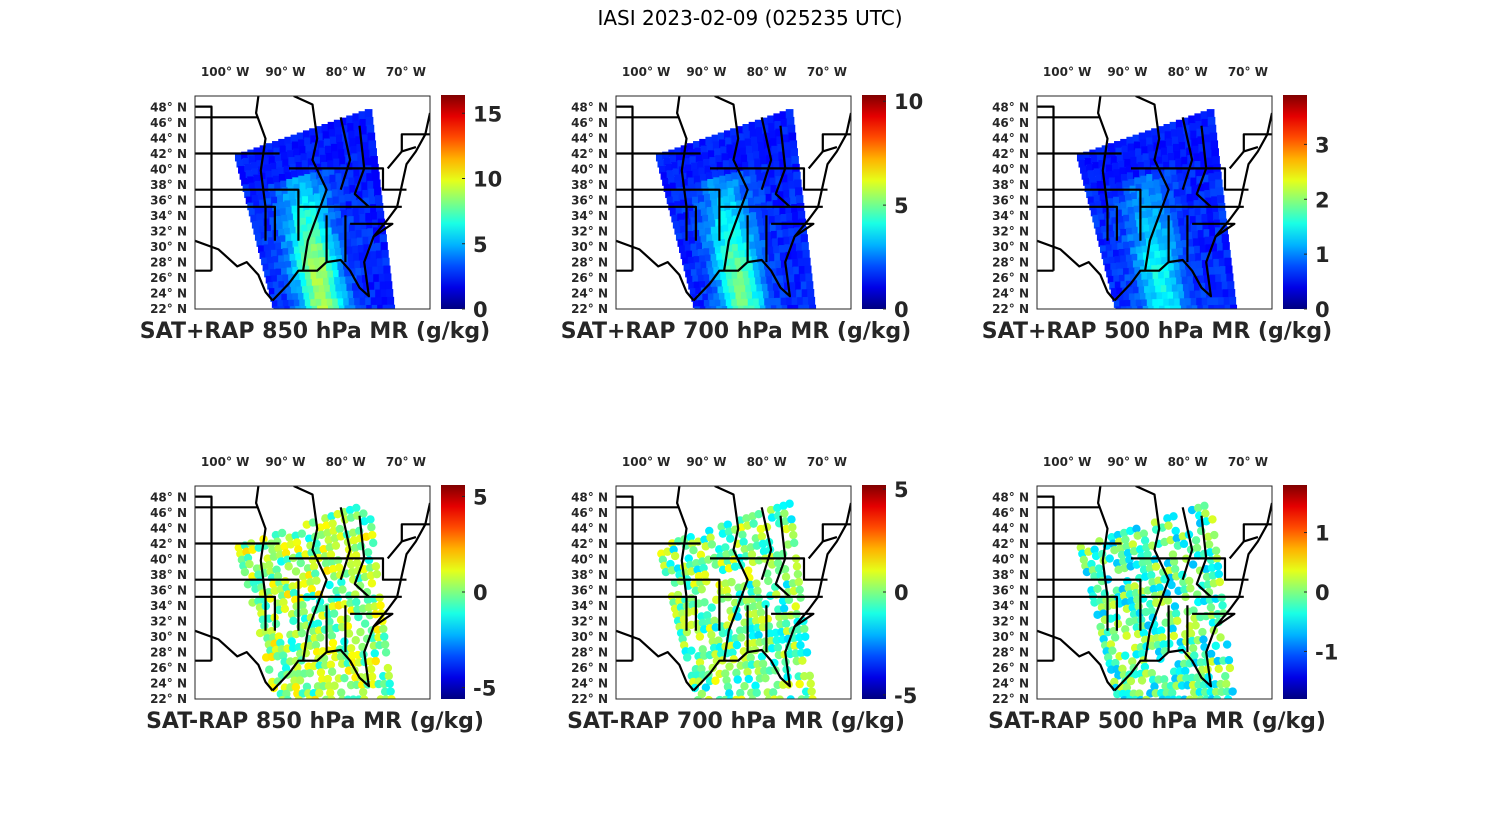 Image resolution: width=1500 pixels, height=825 pixels. Describe the element at coordinates (589, 560) in the screenshot. I see `y-tick-label: 40° N` at that location.